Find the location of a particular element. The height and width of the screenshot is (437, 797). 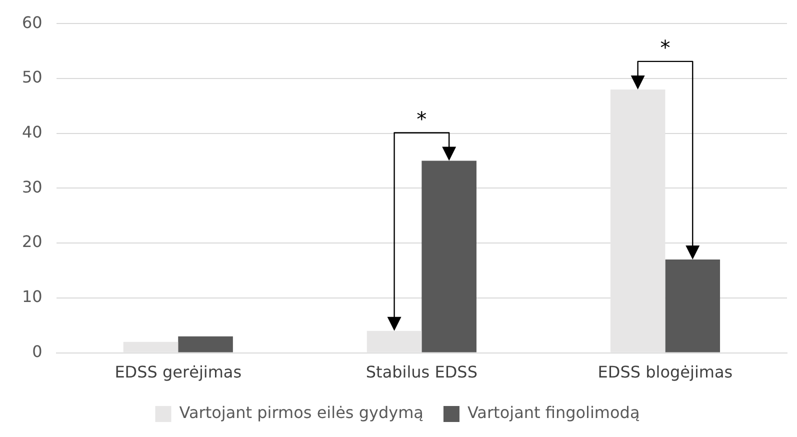

x-tick-label: Stabilus EDSS is located at coordinates (422, 372).